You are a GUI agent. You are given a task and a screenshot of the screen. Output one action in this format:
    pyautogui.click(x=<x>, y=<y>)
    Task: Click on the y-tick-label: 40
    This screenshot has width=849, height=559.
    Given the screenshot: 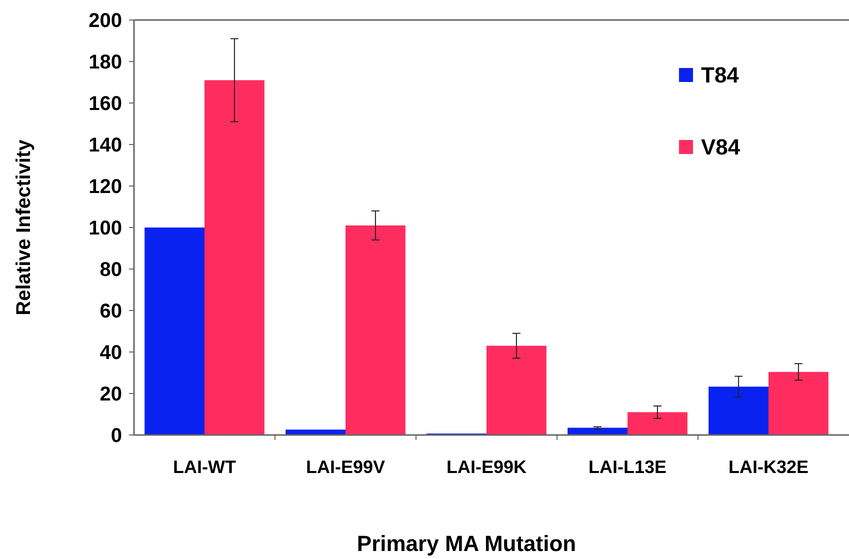 What is the action you would take?
    pyautogui.click(x=111, y=353)
    